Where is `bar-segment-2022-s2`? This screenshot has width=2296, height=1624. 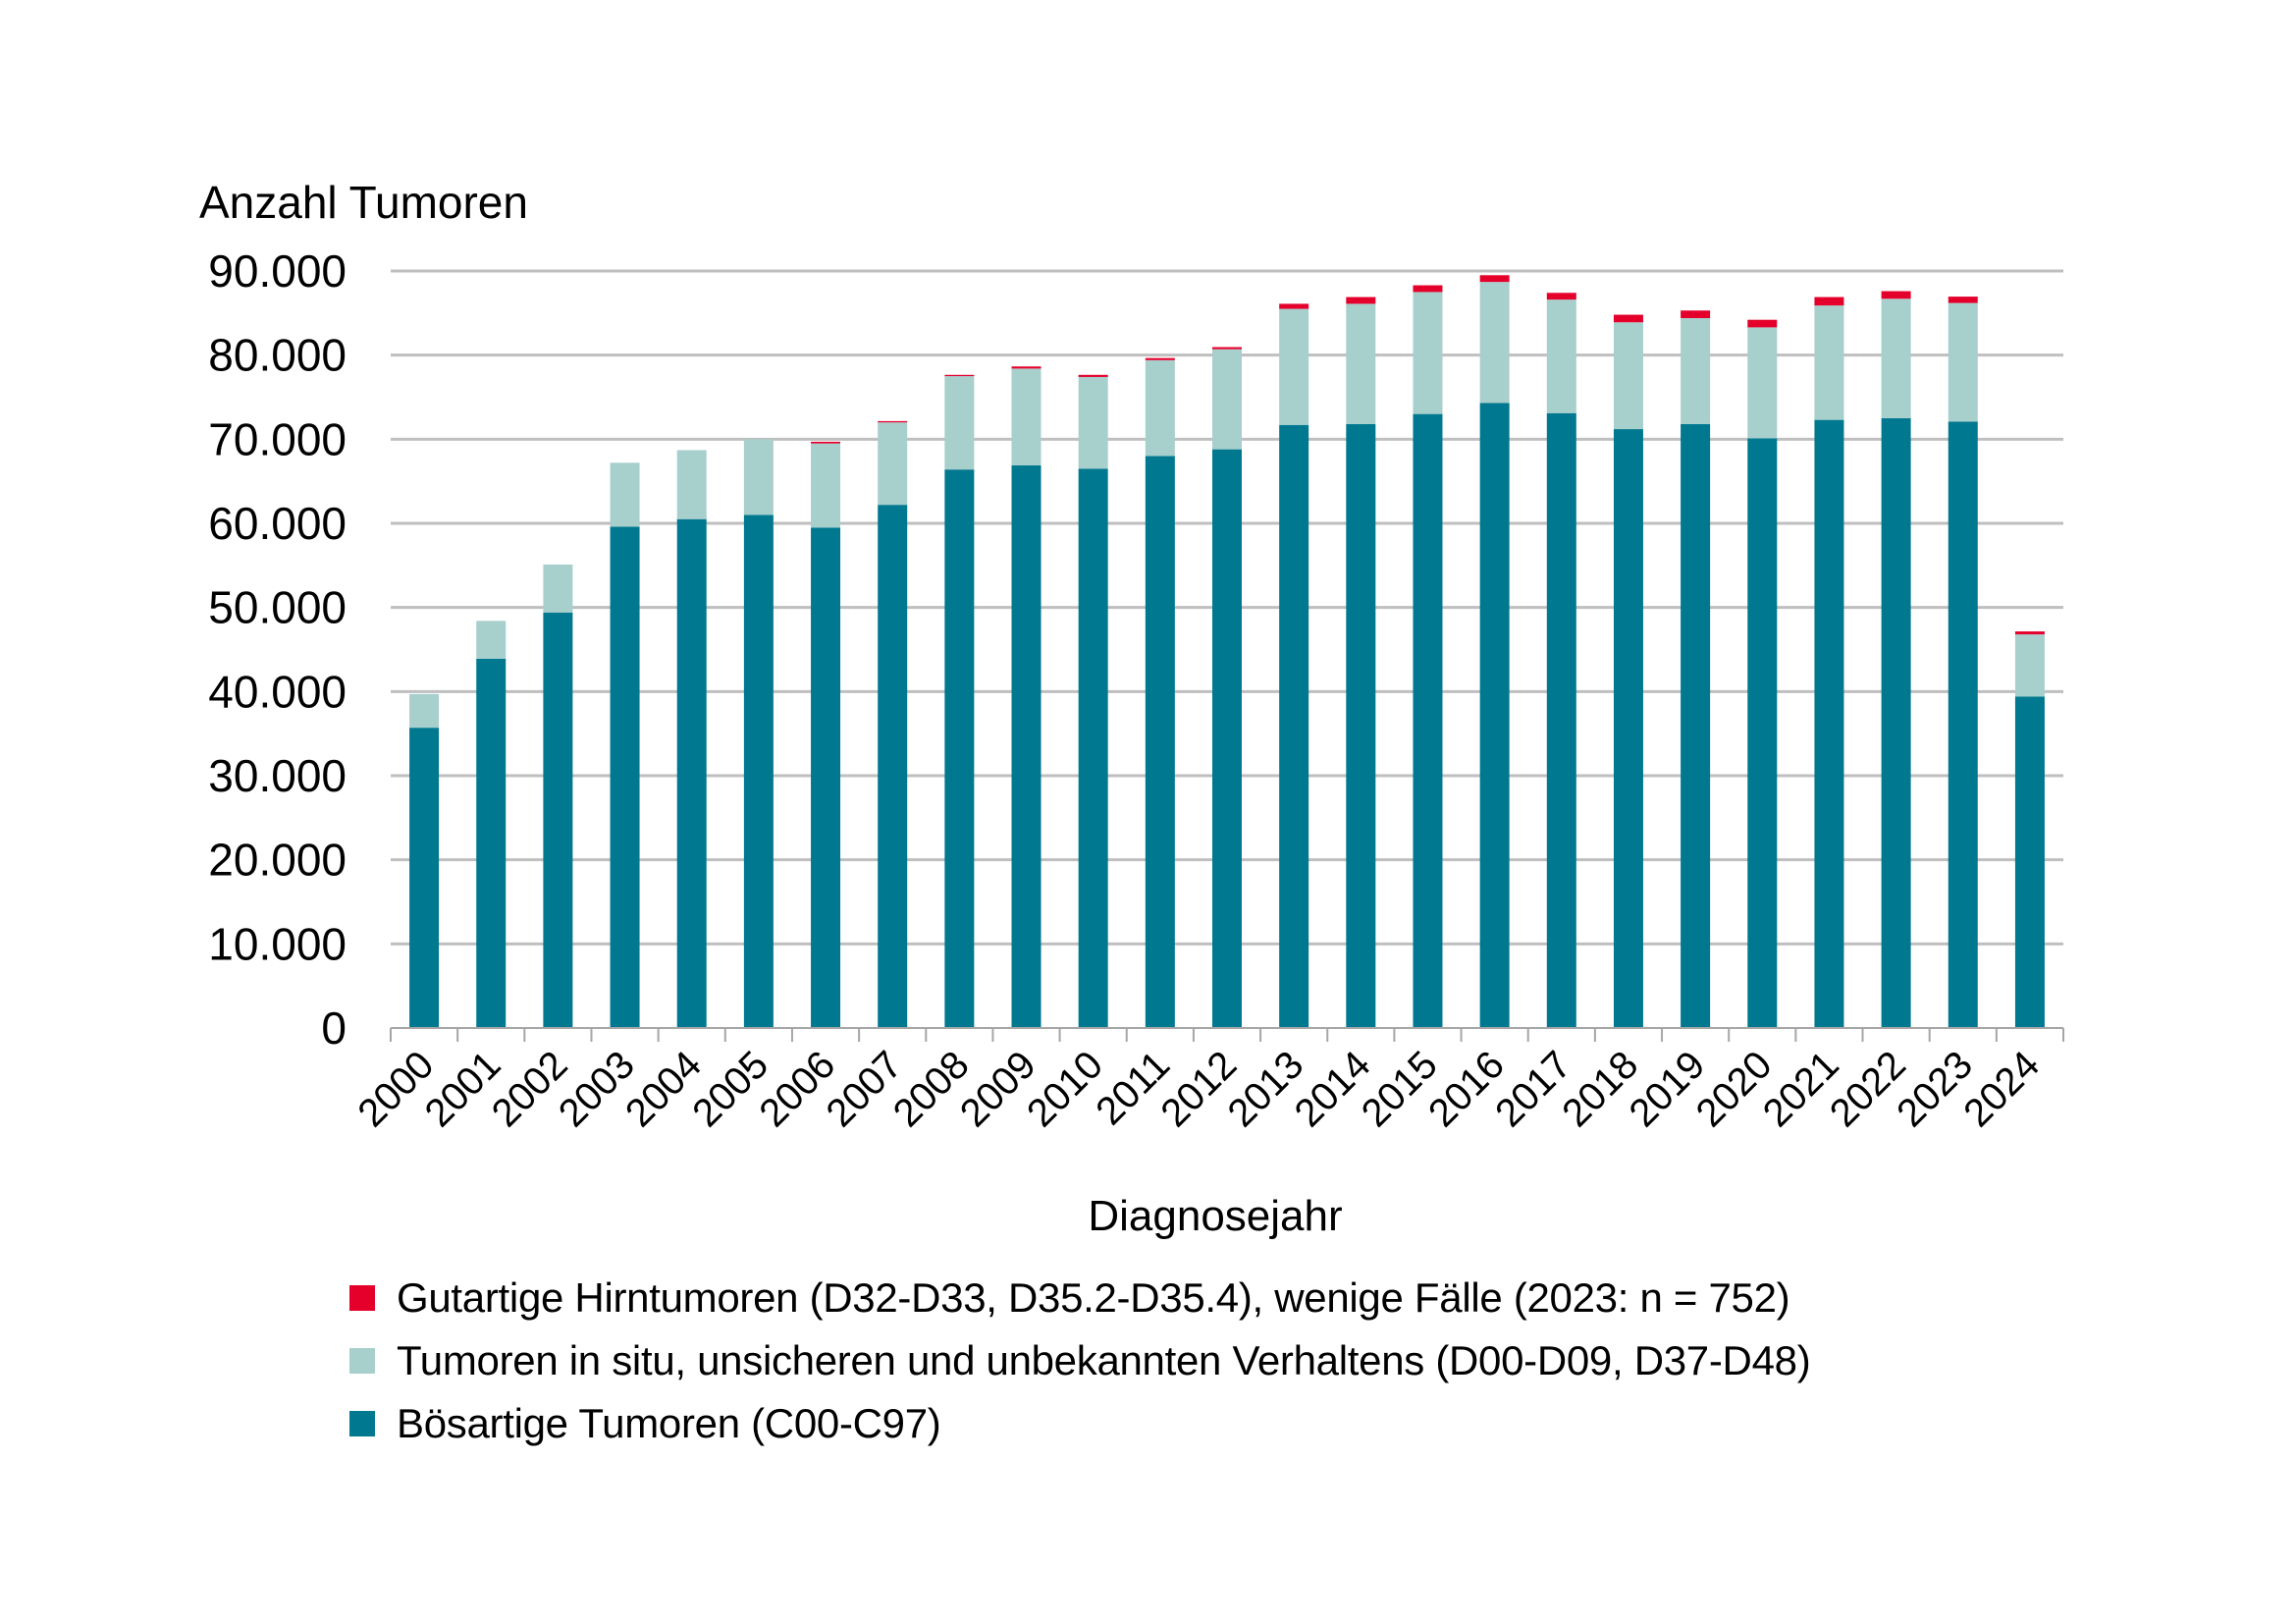
bar-segment-2022-s2 is located at coordinates (1896, 295).